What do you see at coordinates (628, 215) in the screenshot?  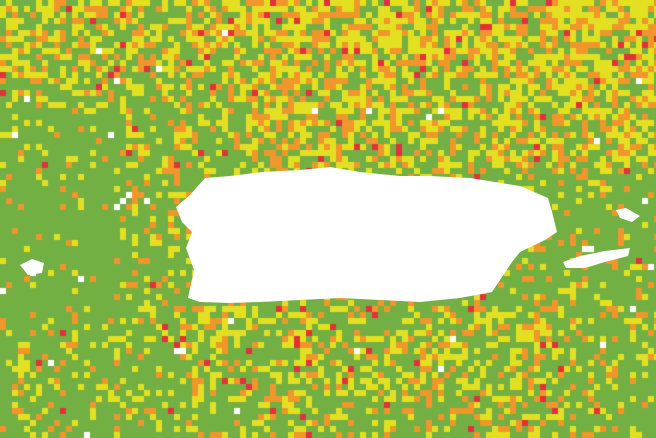 I see `culebra-island` at bounding box center [628, 215].